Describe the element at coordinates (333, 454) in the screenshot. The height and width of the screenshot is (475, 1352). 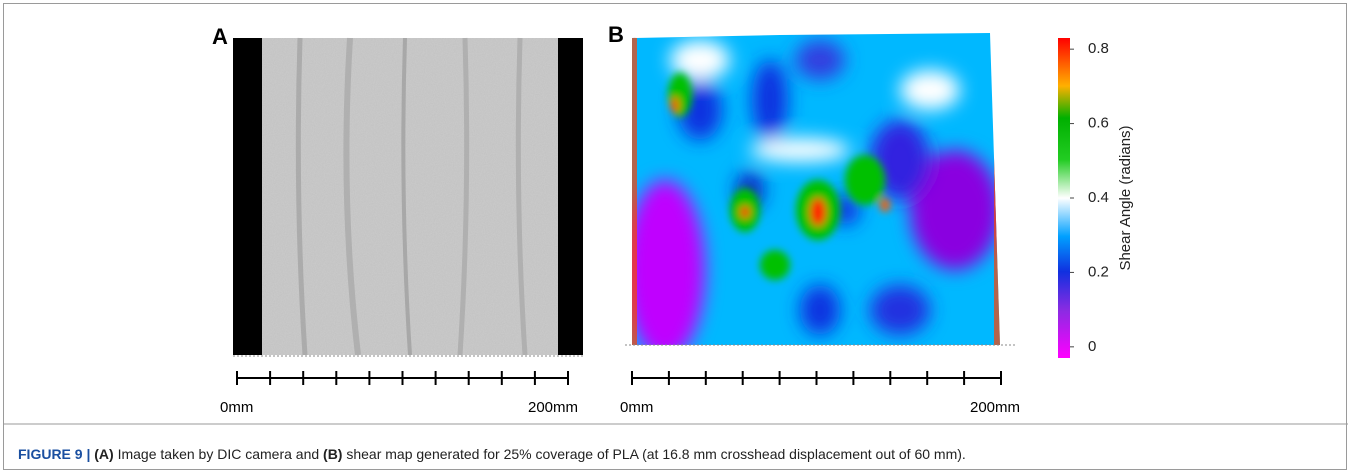
I see `caption-ref: (B)` at that location.